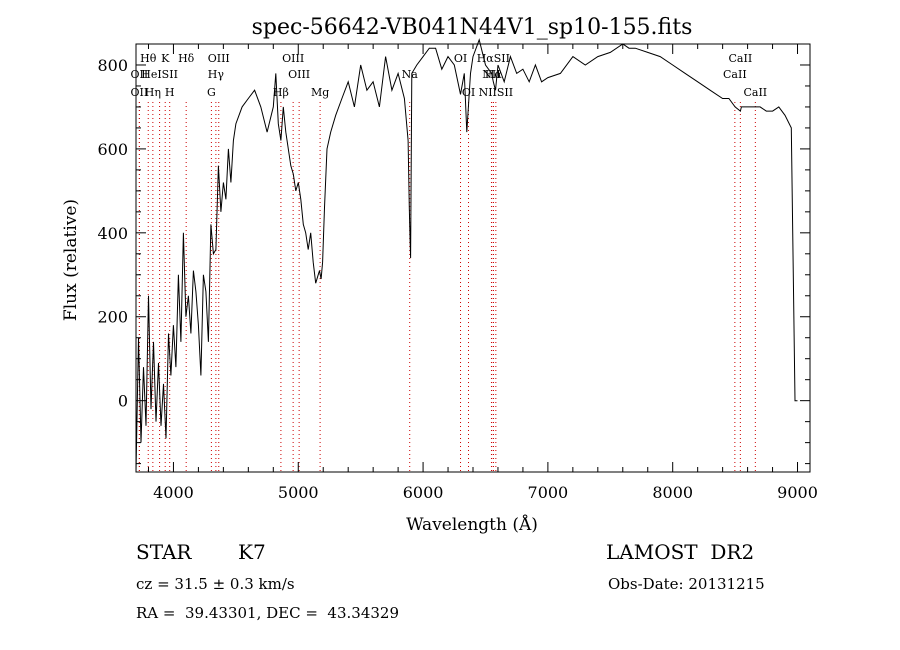 The width and height of the screenshot is (900, 650). I want to click on spectral-line-label: H, so click(170, 92).